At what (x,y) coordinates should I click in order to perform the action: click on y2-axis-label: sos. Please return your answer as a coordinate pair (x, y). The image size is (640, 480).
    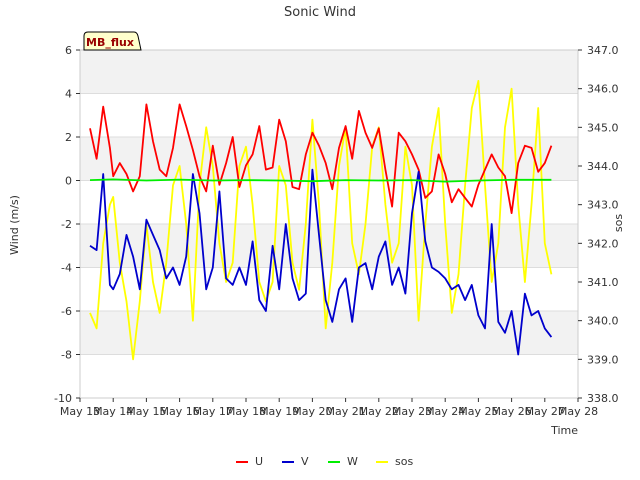
    Looking at the image, I should click on (618, 223).